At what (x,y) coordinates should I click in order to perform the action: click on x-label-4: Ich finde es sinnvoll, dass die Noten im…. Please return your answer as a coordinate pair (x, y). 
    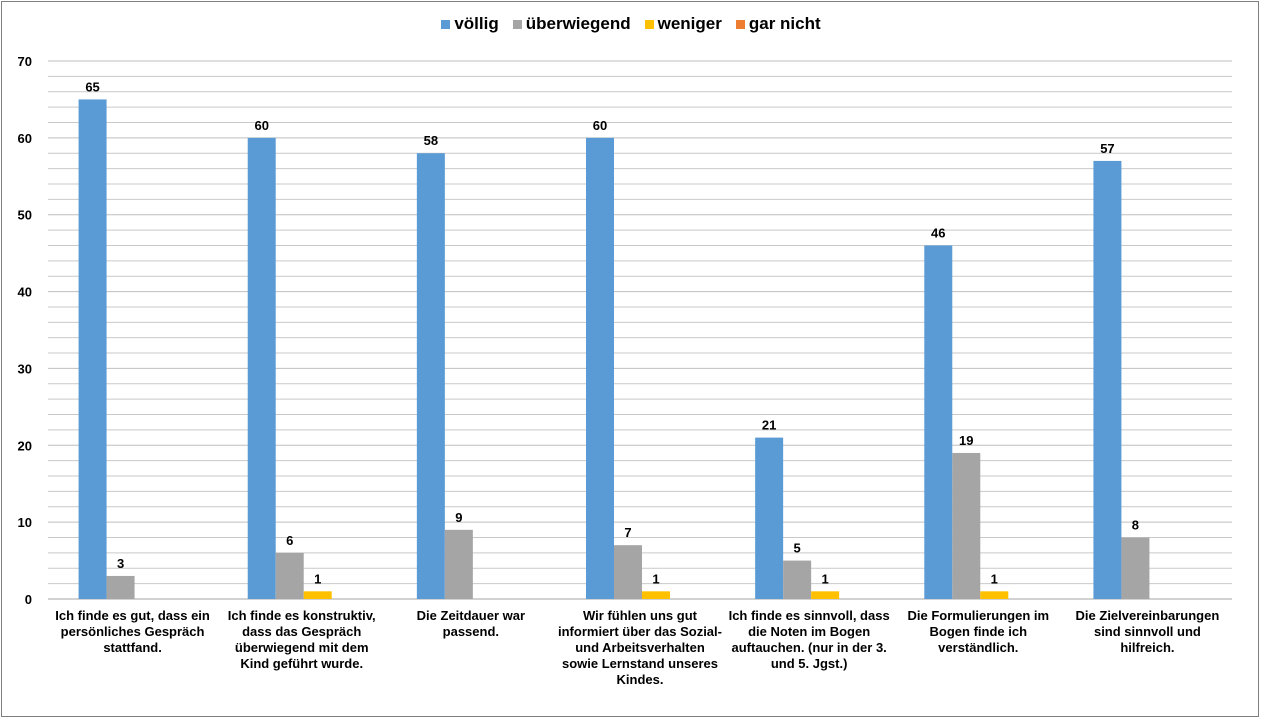
    Looking at the image, I should click on (809, 639).